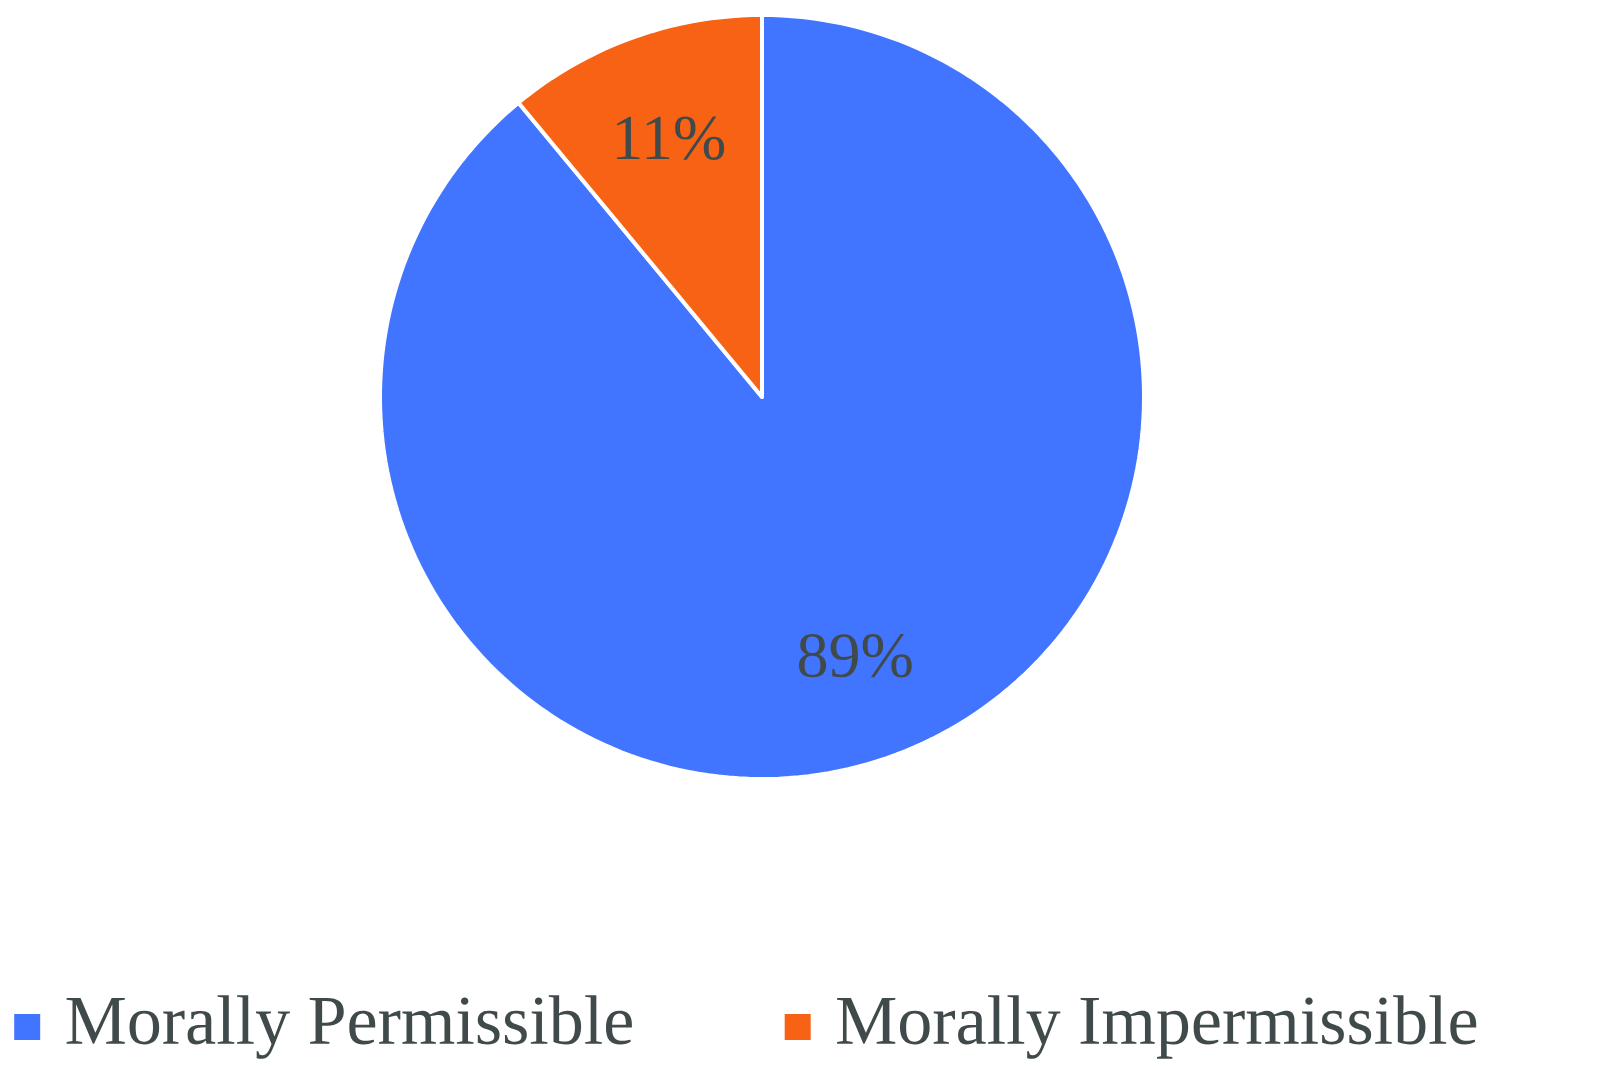 The height and width of the screenshot is (1077, 1615). What do you see at coordinates (349, 1027) in the screenshot?
I see `legend-label: Morally Permissible` at bounding box center [349, 1027].